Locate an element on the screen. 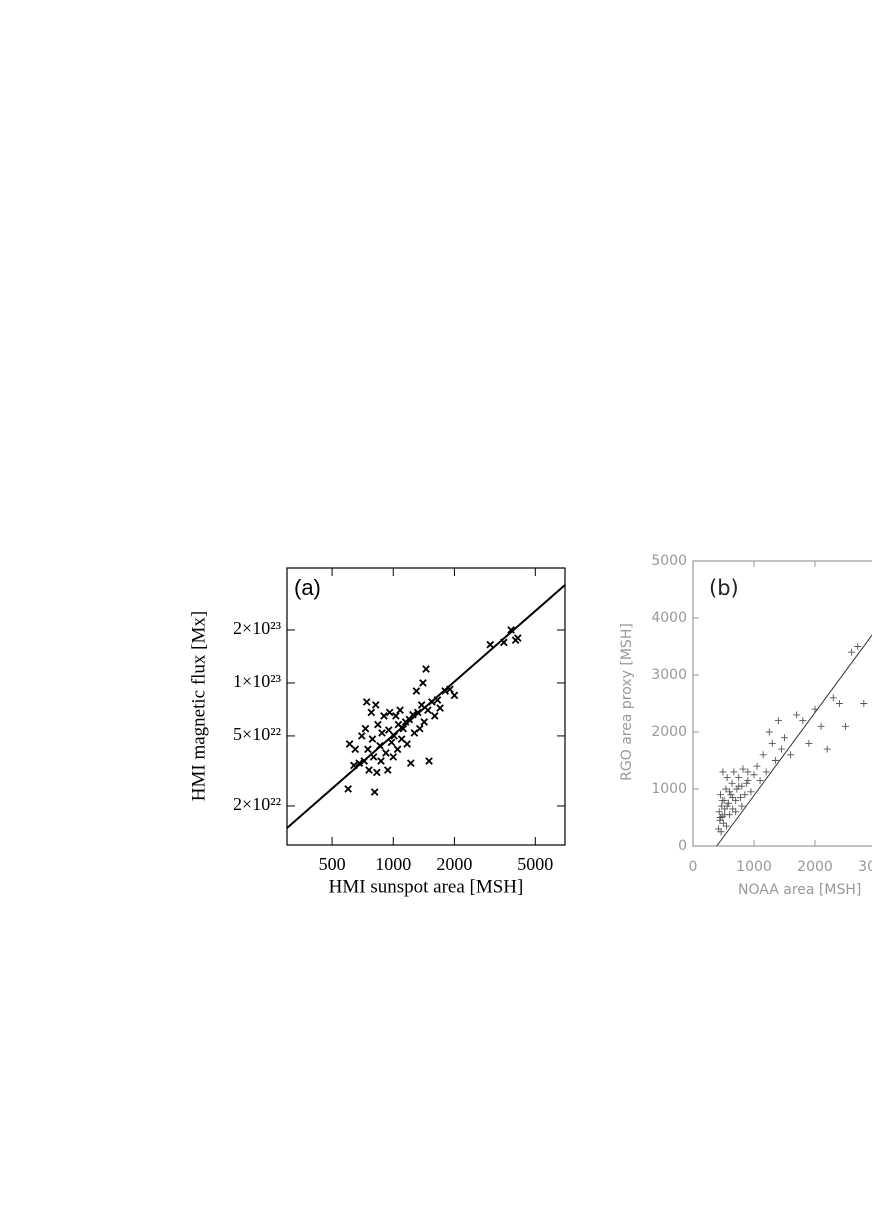  y-axis-label: HMI magnetic flux [Mx] is located at coordinates (198, 706).